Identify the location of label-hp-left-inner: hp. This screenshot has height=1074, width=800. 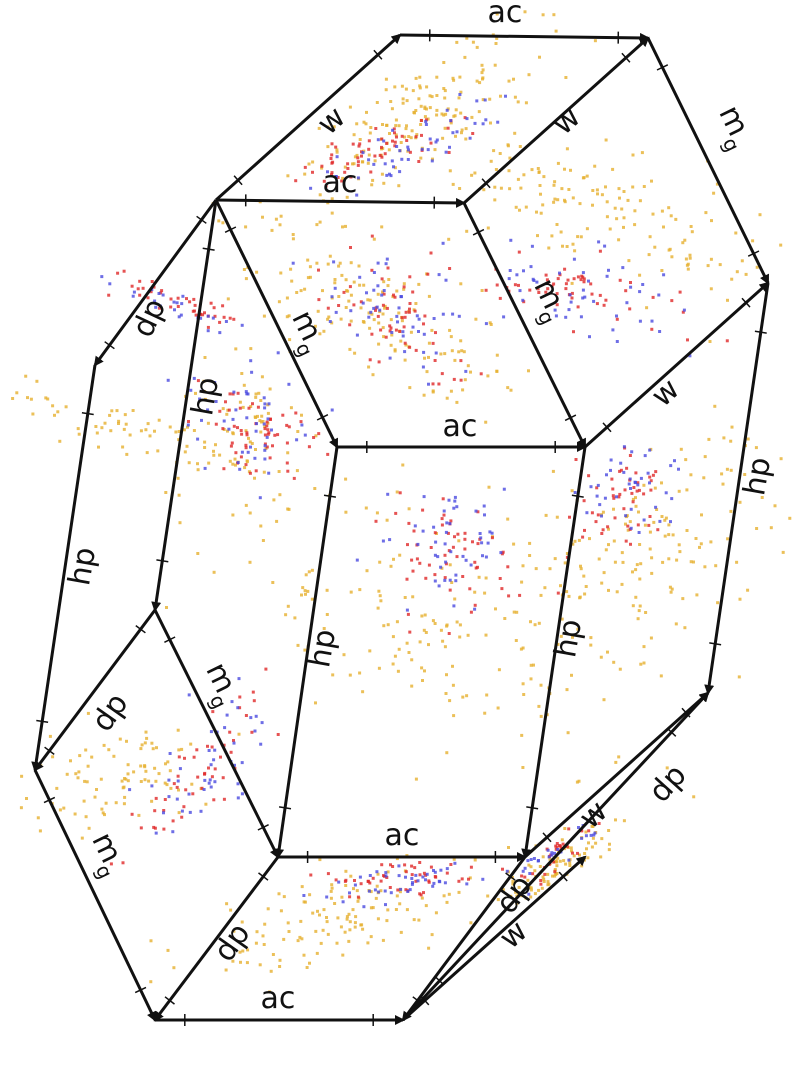
(205, 397).